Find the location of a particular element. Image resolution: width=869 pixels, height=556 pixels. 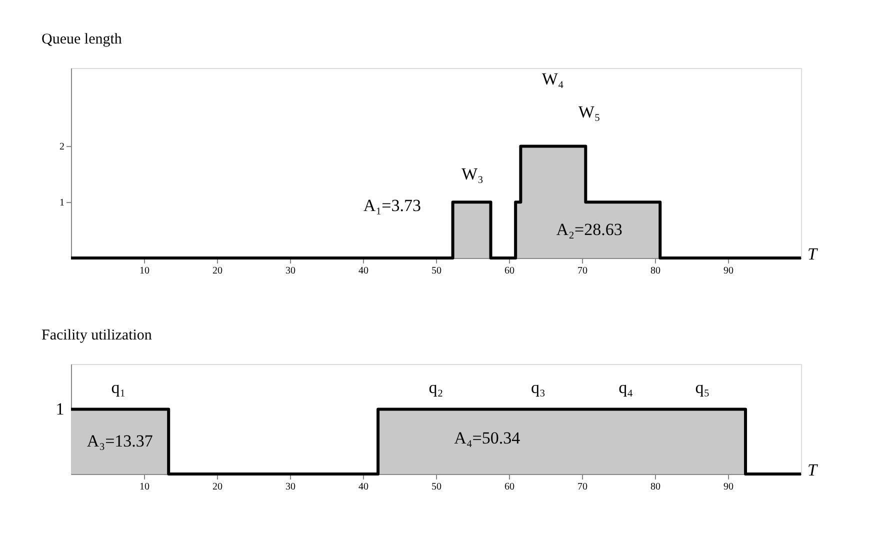

annotation: A₄=50.34 is located at coordinates (487, 438).